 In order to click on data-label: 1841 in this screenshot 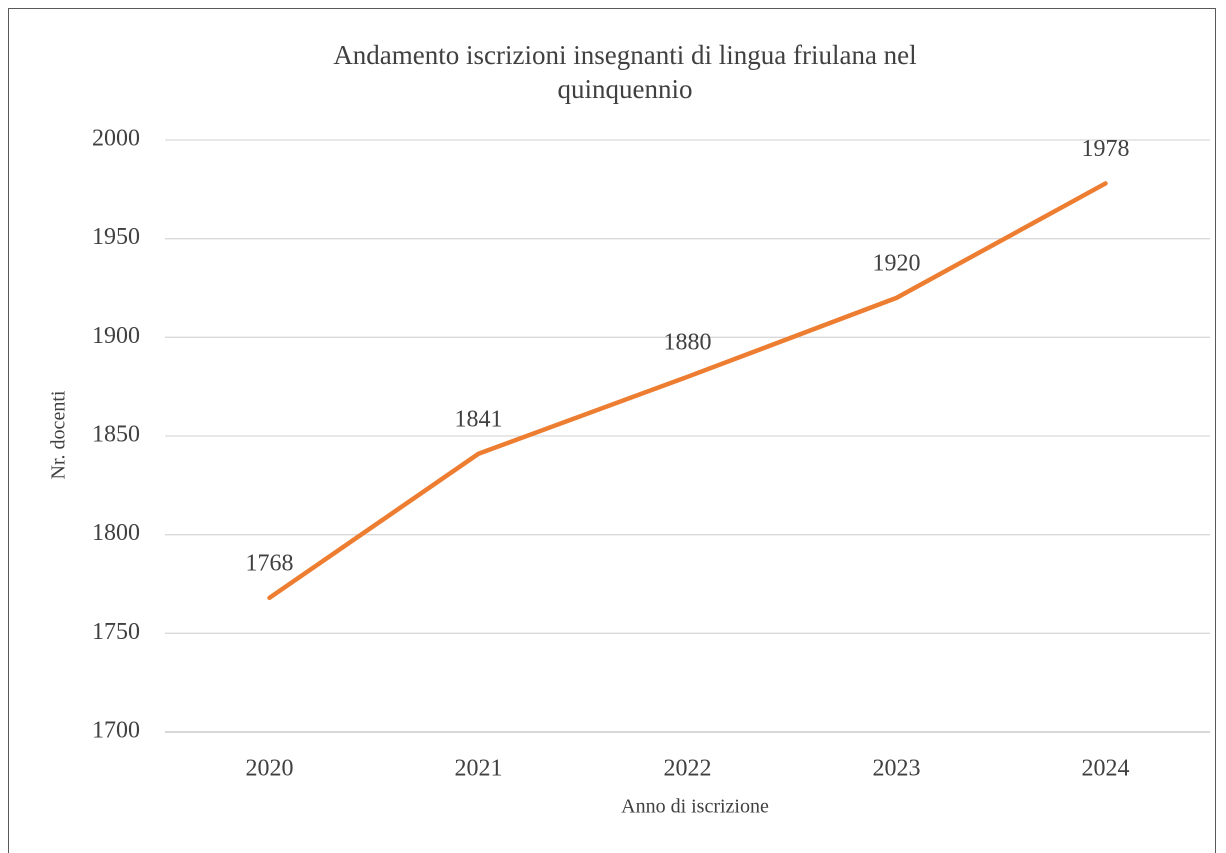, I will do `click(479, 419)`.